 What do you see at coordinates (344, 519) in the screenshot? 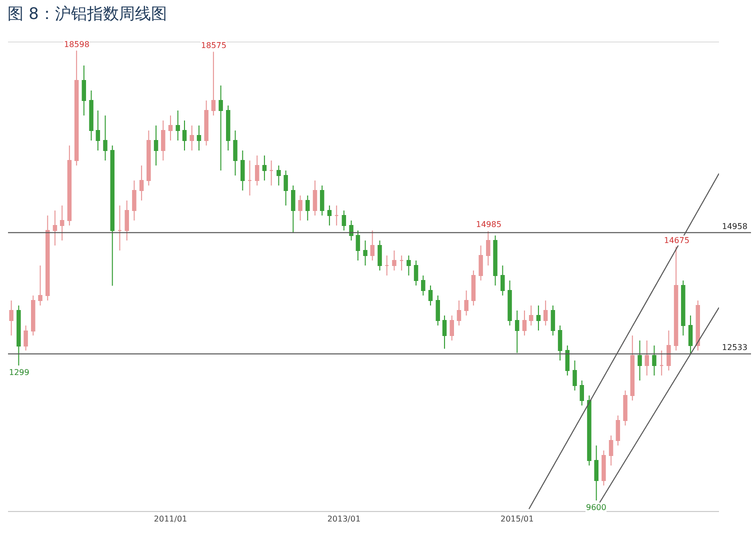
I see `x-tick-label: 2013/01` at bounding box center [344, 519].